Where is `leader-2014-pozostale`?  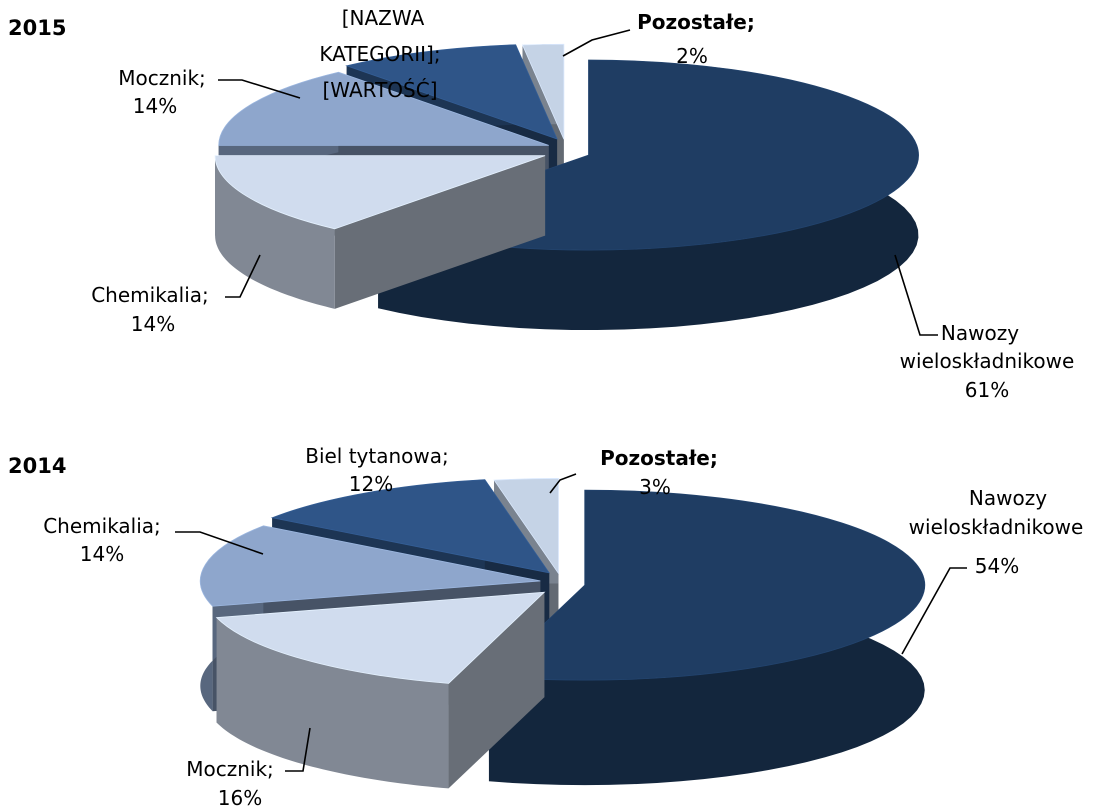 leader-2014-pozostale is located at coordinates (563, 483).